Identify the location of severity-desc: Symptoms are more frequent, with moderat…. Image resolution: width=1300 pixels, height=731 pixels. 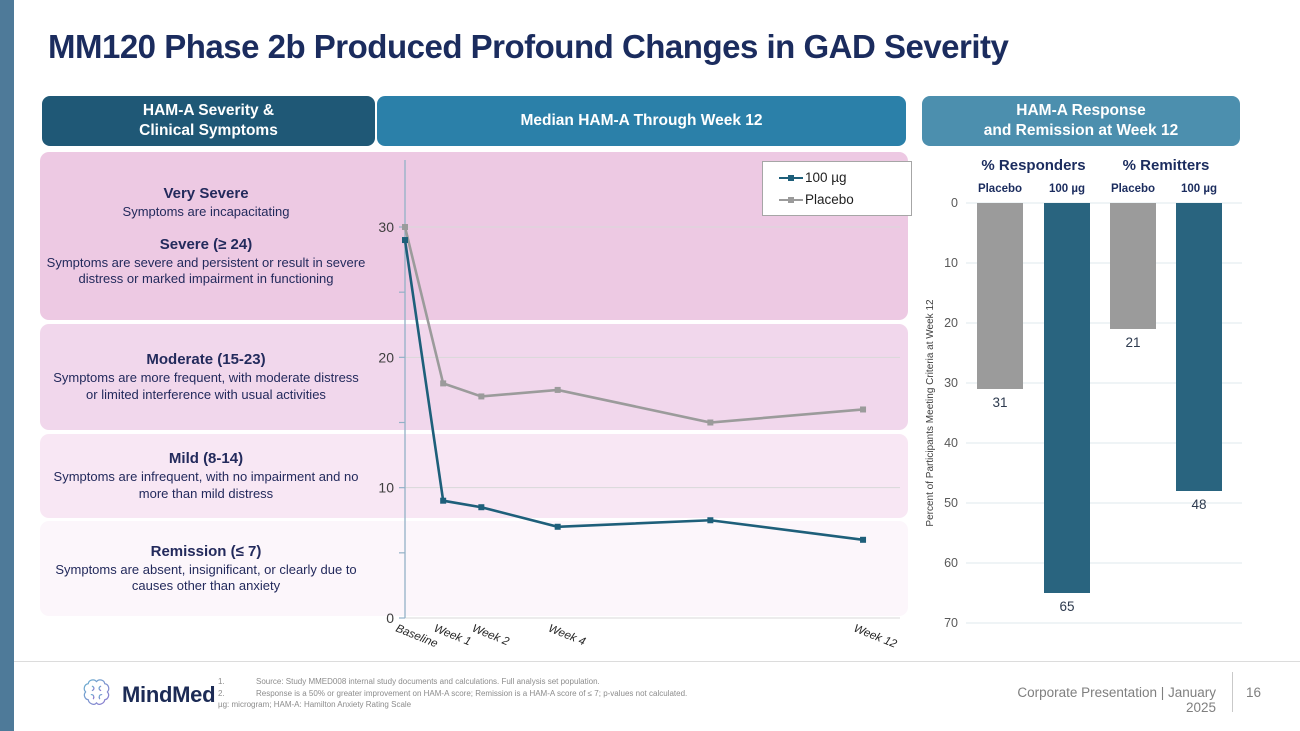
(206, 386).